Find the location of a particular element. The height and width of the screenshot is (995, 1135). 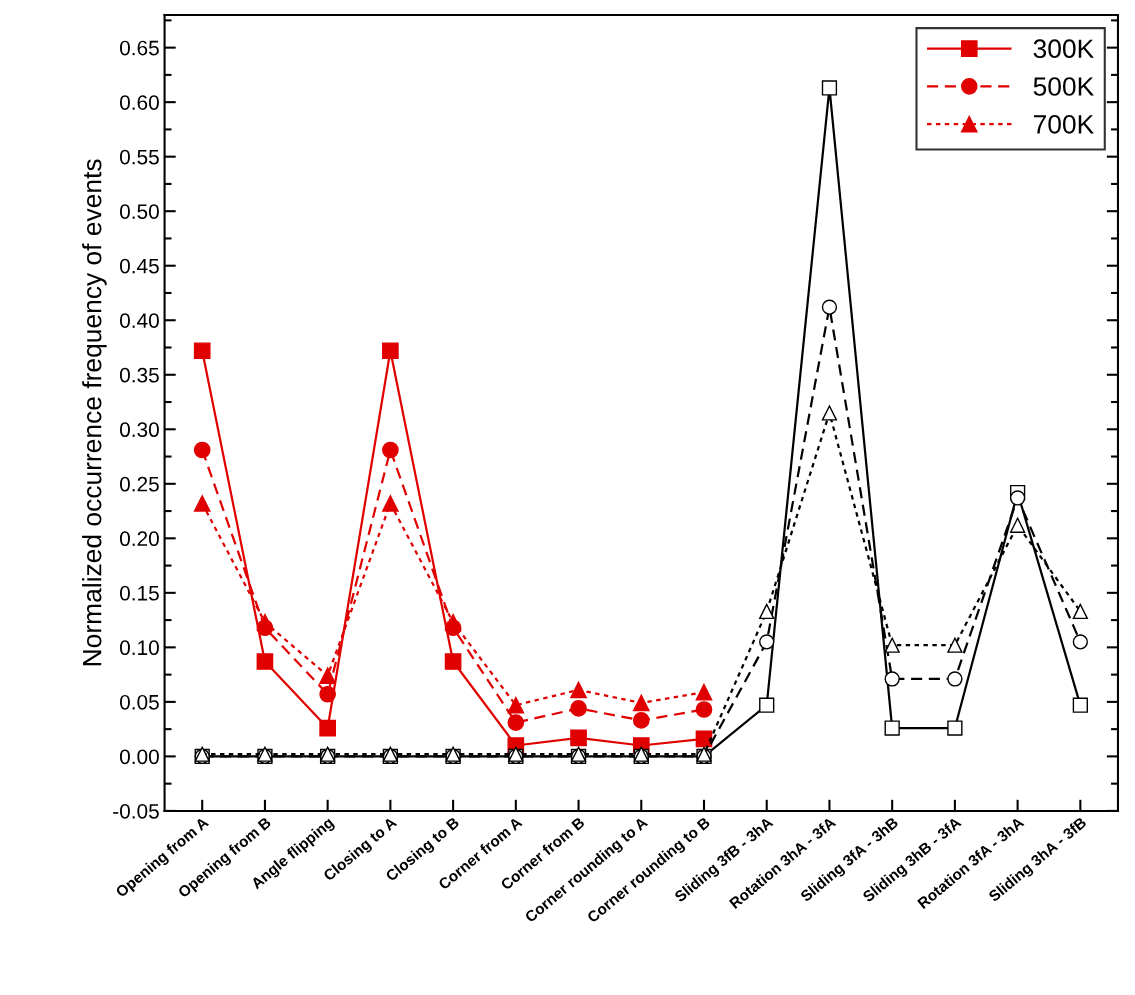

y-tick-label: 0.50 is located at coordinates (139, 211).